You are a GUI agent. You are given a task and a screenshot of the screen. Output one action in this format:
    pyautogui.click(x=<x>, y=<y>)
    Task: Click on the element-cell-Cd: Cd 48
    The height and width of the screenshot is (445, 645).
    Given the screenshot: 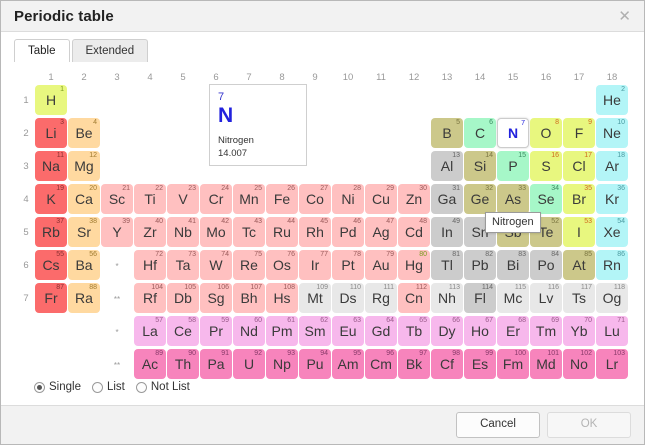 What is the action you would take?
    pyautogui.click(x=414, y=232)
    